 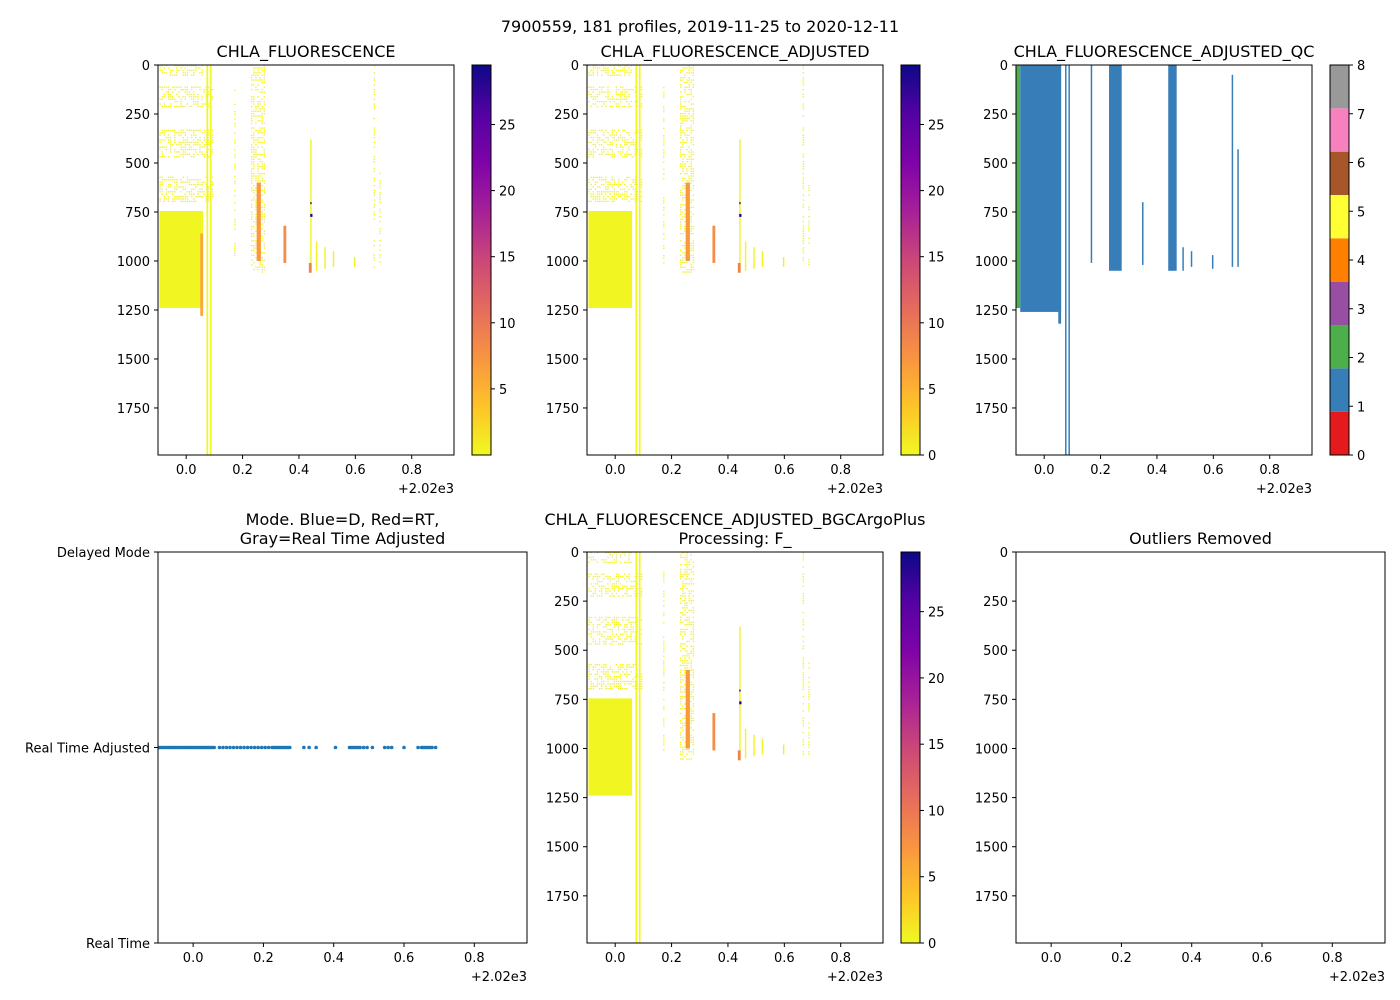 I want to click on y-tick-label: 0, so click(x=146, y=66).